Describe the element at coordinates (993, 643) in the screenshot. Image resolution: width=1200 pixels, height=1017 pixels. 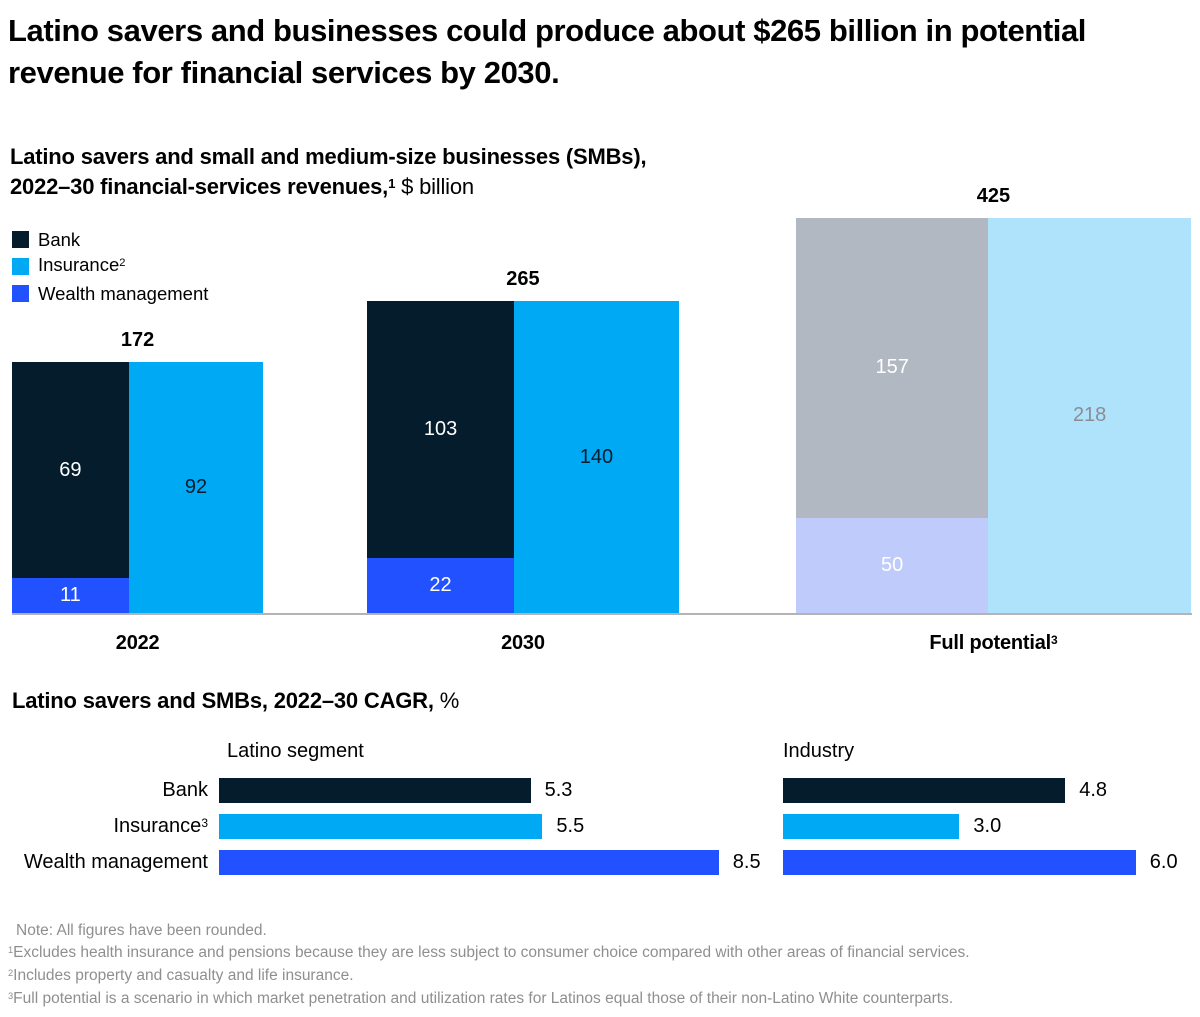
I see `x-axis-label-full-potential: Full potential3` at that location.